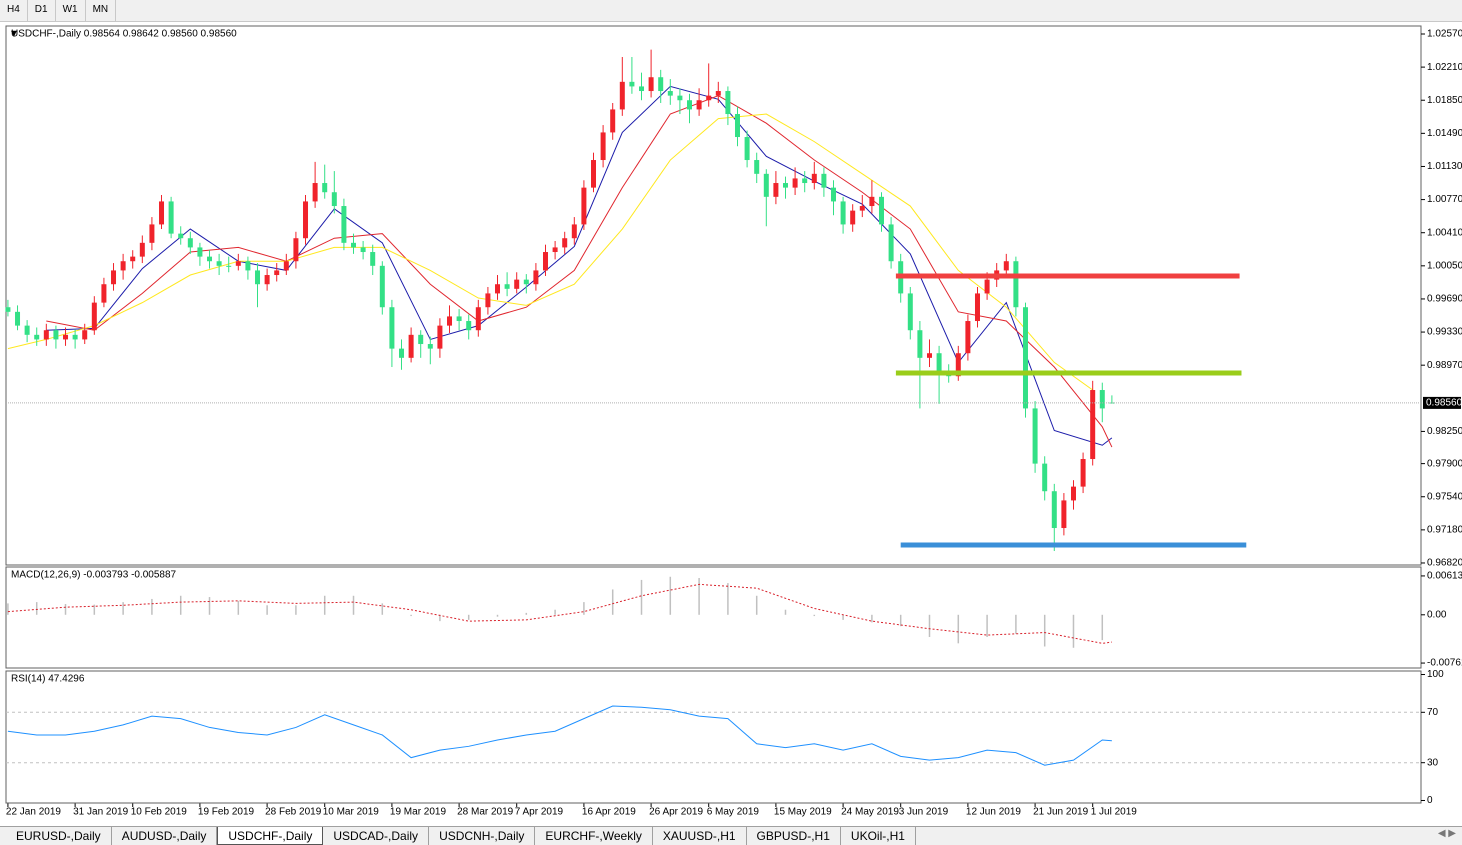 This screenshot has height=845, width=1462. Describe the element at coordinates (676, 812) in the screenshot. I see `x-tick-label: 26 Apr 2019` at that location.